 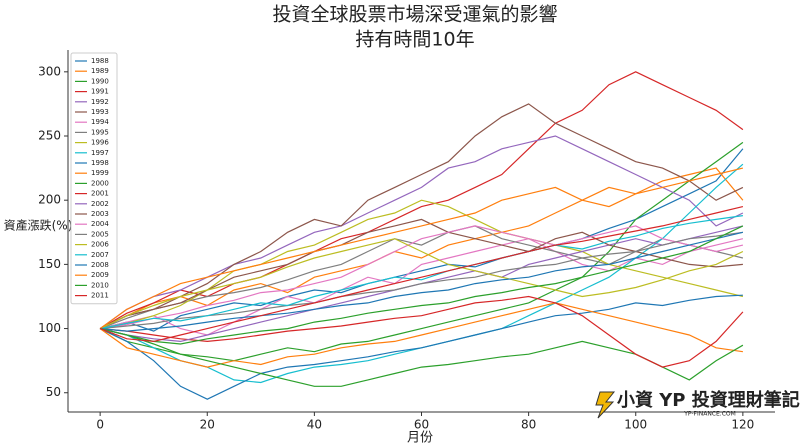 I want to click on legend-label: 1998, so click(x=100, y=163).